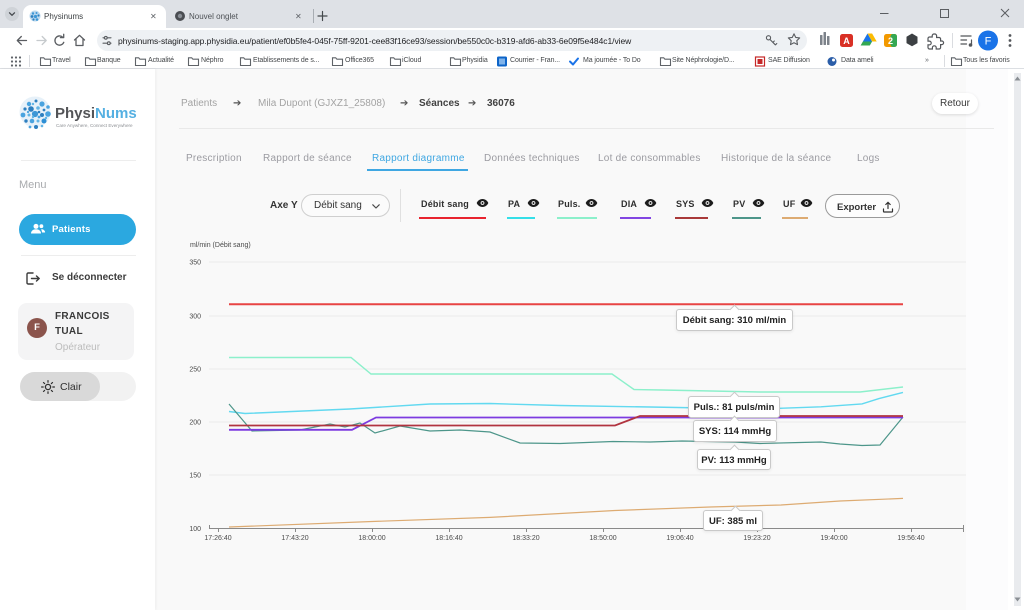  I want to click on svg-text: PhysiNums, so click(96, 113).